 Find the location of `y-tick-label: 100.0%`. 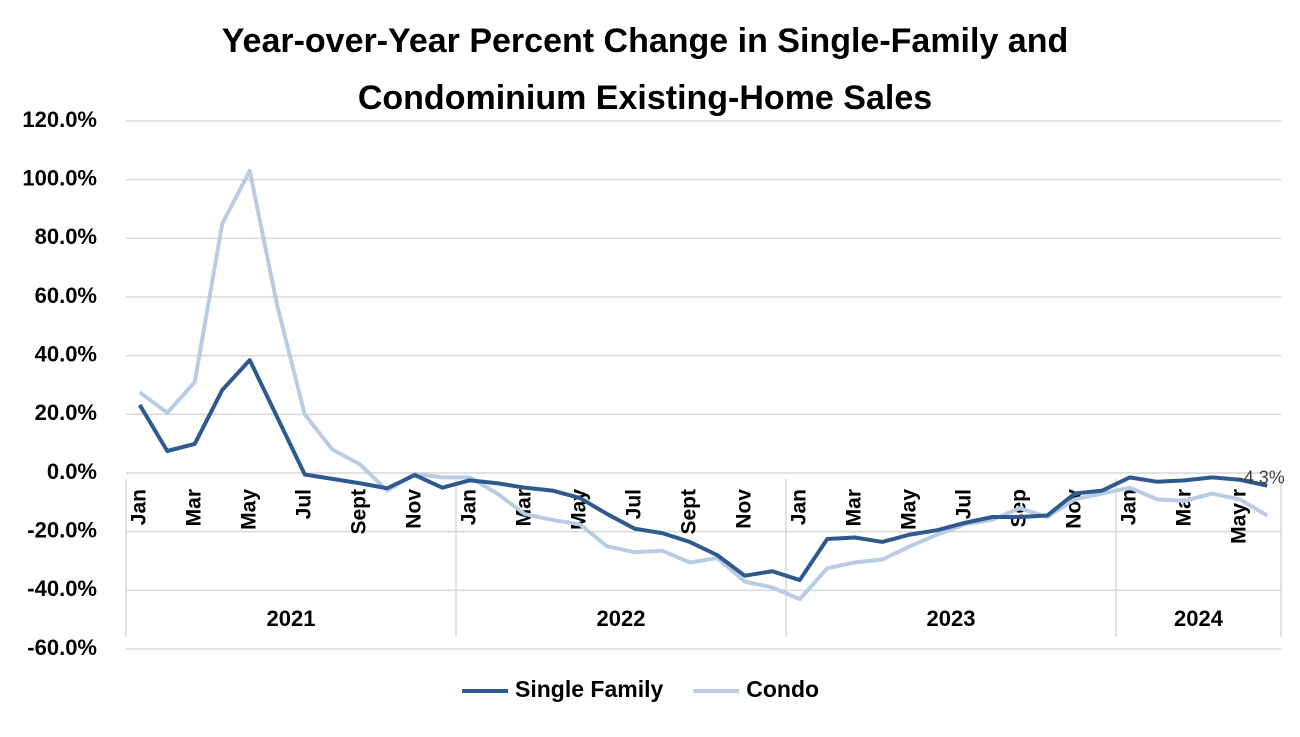

y-tick-label: 100.0% is located at coordinates (59, 177).